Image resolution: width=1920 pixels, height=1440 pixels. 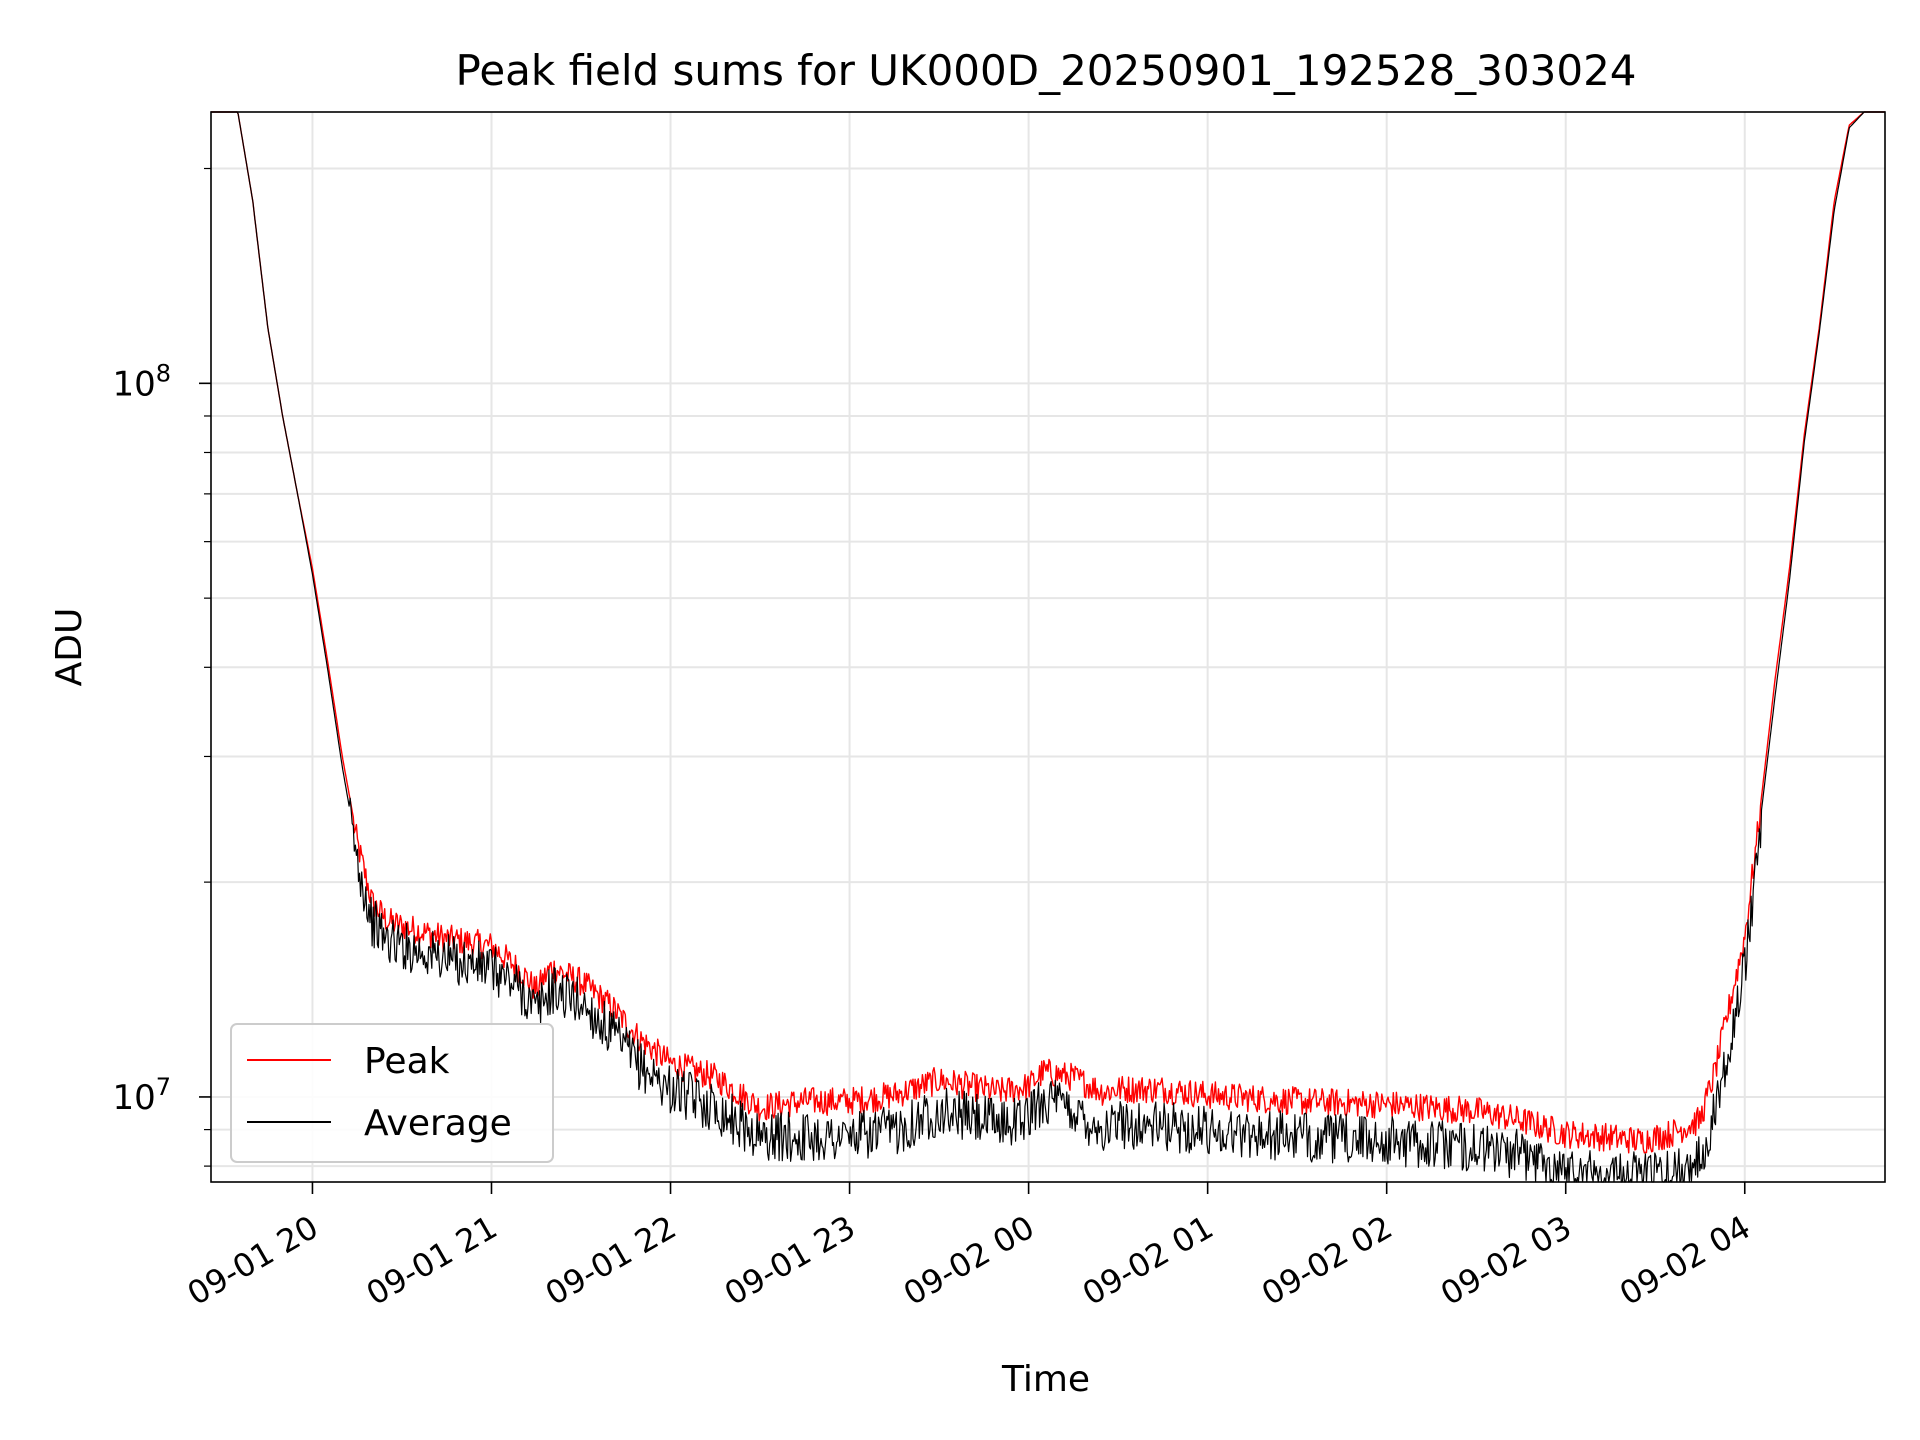 What do you see at coordinates (1045, 1379) in the screenshot?
I see `x-axis-label: Time` at bounding box center [1045, 1379].